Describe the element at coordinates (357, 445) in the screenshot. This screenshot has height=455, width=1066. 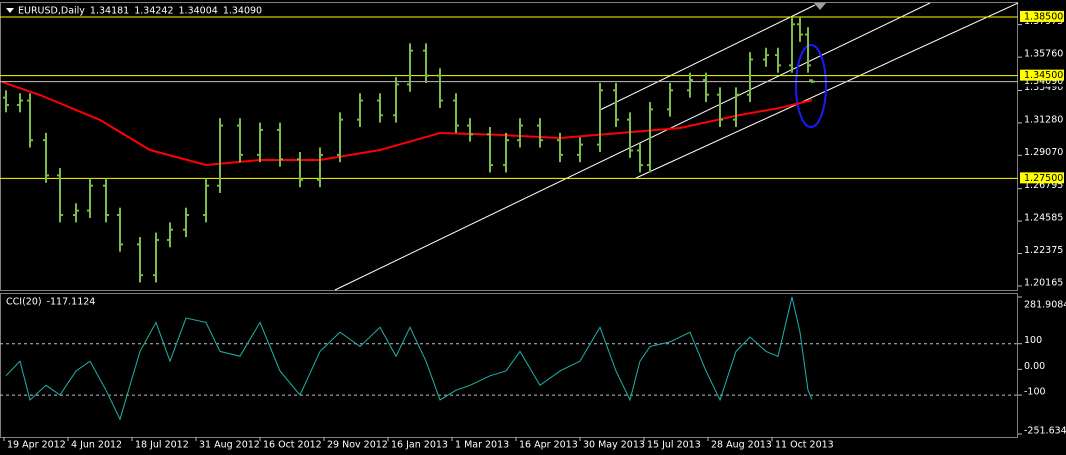
I see `x-tick-label: 29 Nov 2012` at that location.